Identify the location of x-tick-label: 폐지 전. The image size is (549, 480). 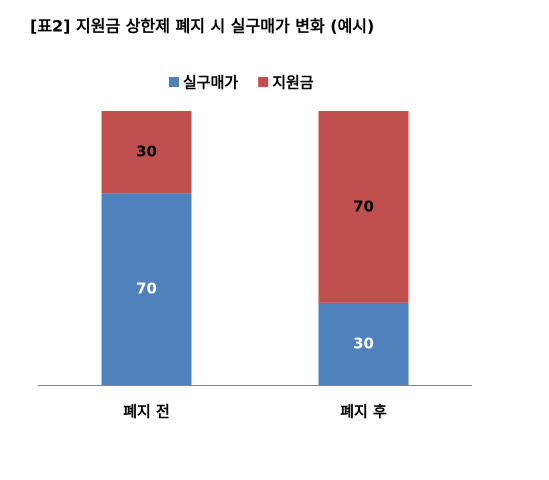
(146, 412).